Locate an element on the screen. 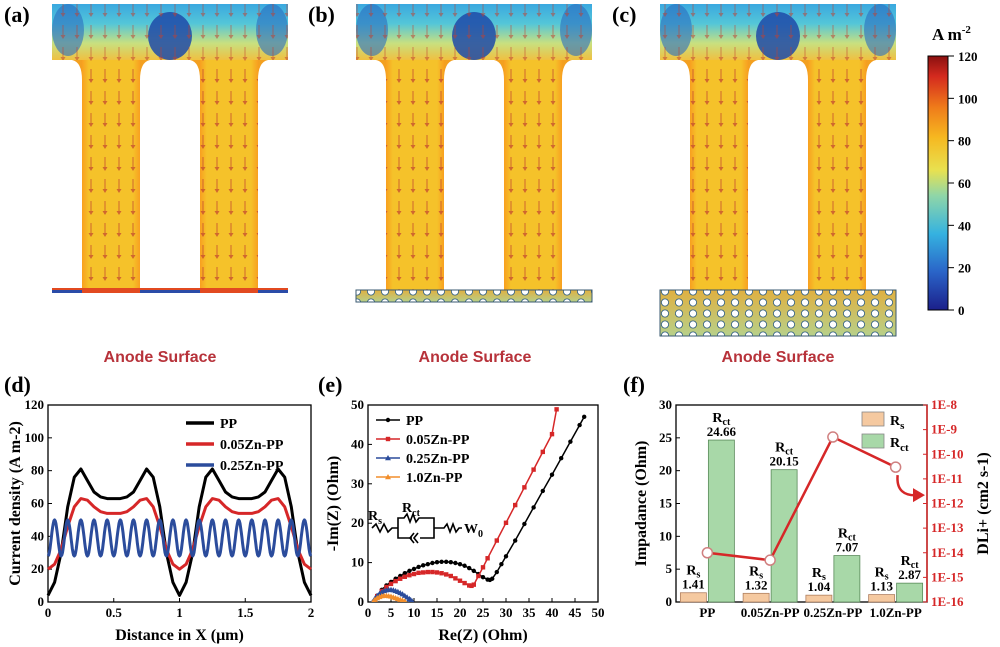 The image size is (1000, 647). y2-axis-label: DLi+ (cm2 s-1) is located at coordinates (983, 503).